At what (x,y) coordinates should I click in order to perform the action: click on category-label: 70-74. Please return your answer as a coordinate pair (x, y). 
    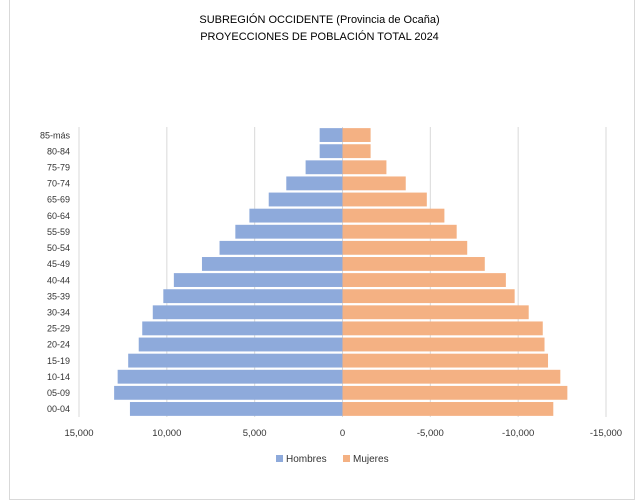
    Looking at the image, I should click on (58, 184).